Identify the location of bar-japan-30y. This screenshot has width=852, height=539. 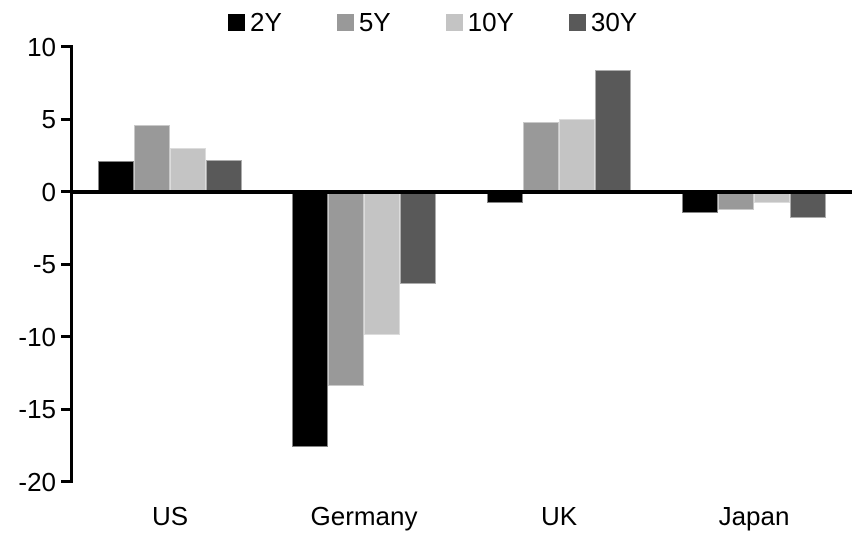
(808, 204).